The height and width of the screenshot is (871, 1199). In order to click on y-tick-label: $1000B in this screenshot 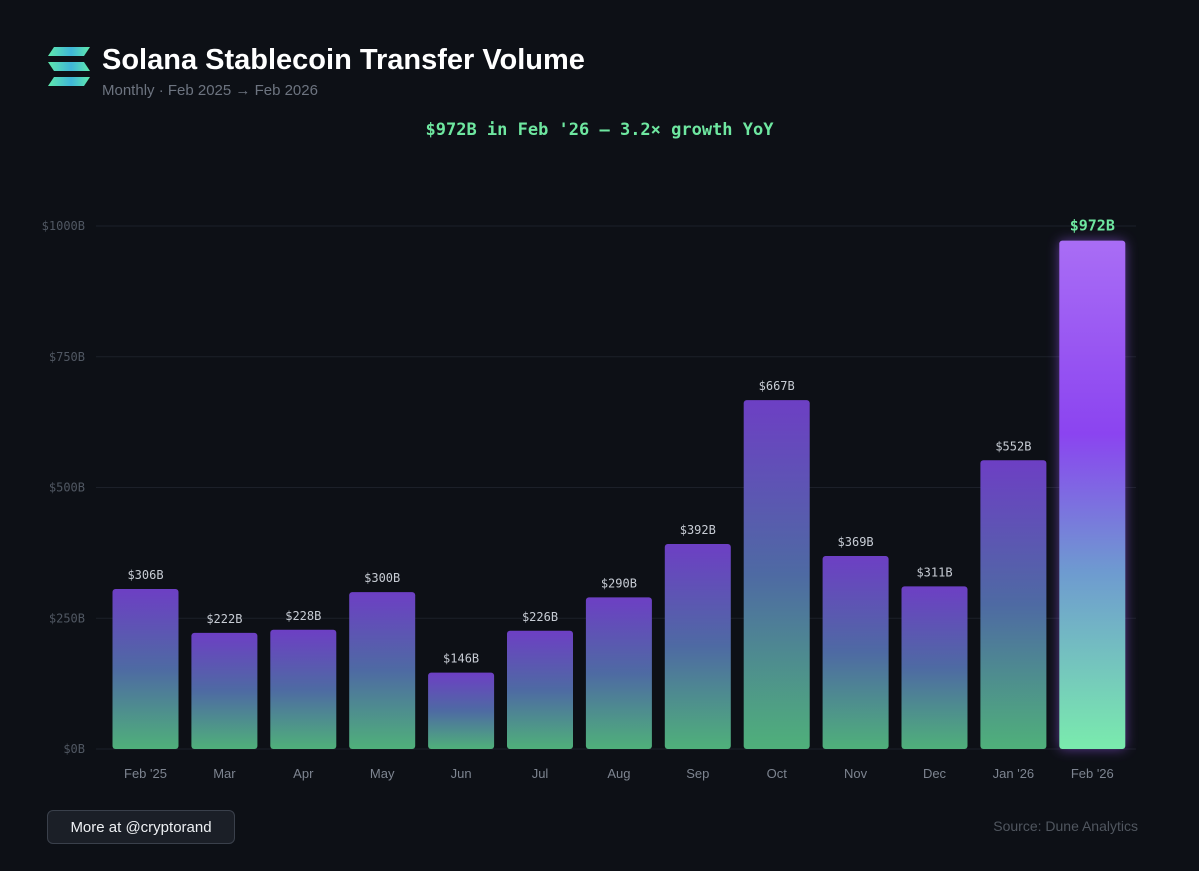, I will do `click(63, 226)`.